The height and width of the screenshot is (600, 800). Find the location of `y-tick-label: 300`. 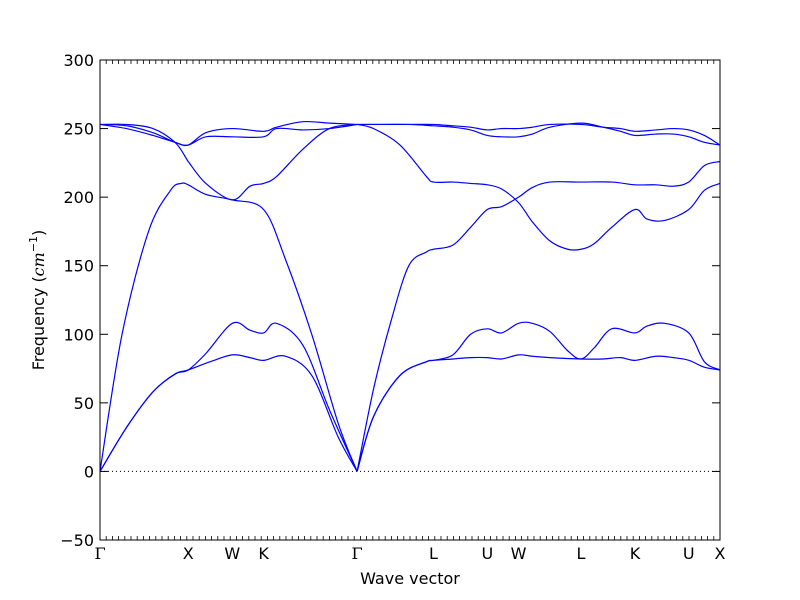

y-tick-label: 300 is located at coordinates (78, 60).